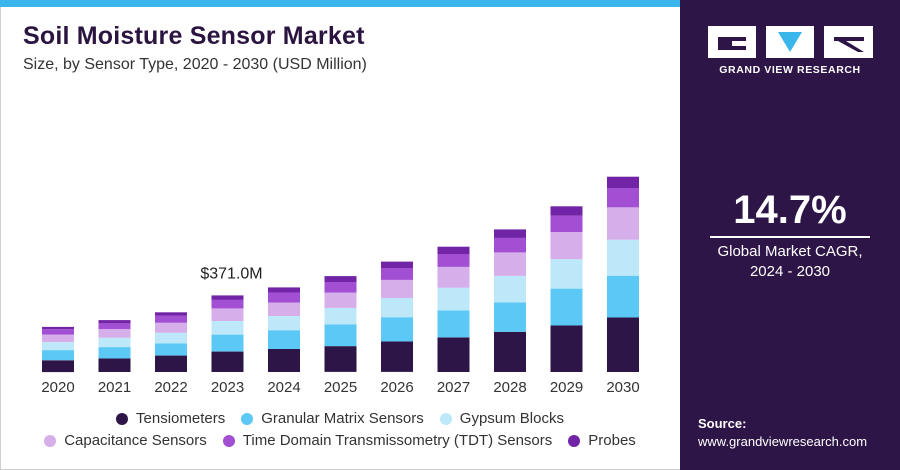 The height and width of the screenshot is (470, 900). I want to click on x-tick-label: 2022, so click(170, 387).